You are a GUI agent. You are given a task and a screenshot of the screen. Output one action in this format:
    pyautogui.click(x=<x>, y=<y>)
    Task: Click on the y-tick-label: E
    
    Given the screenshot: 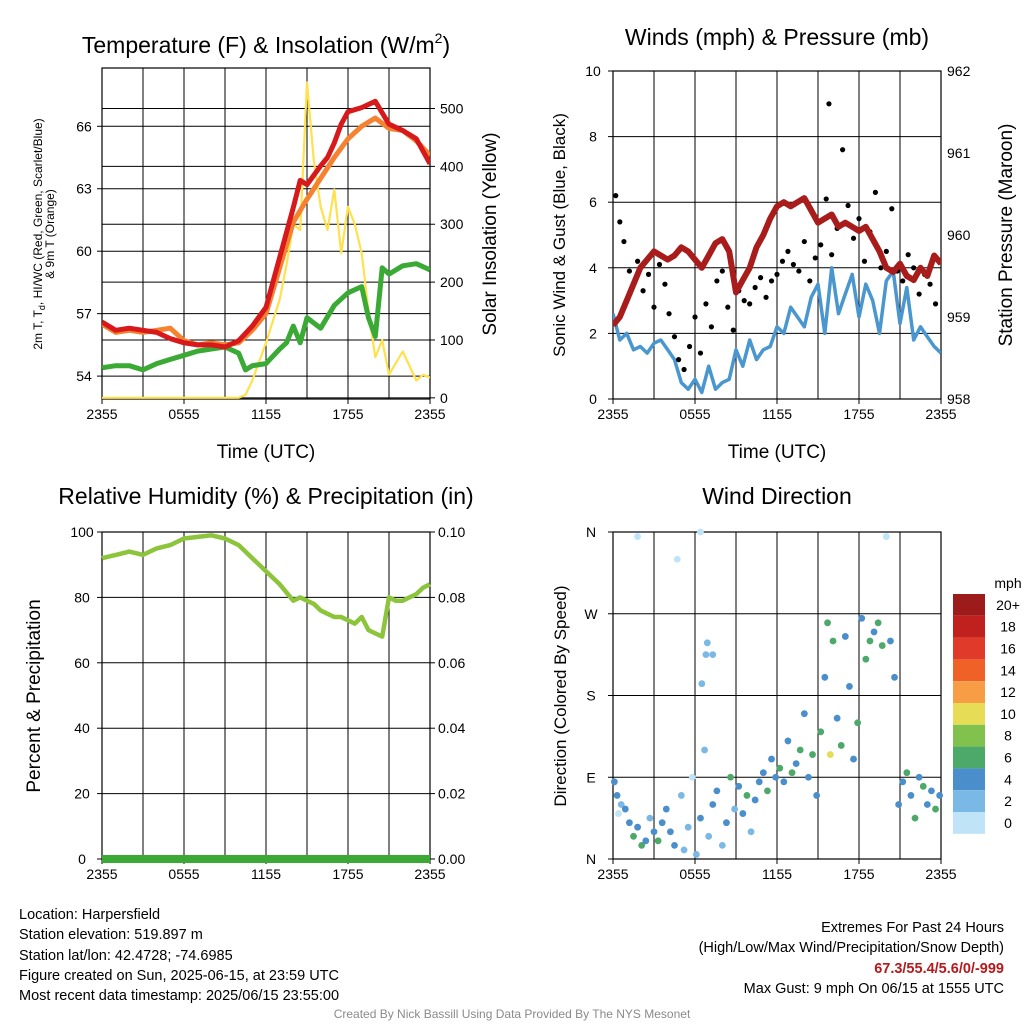 What is the action you would take?
    pyautogui.click(x=590, y=777)
    